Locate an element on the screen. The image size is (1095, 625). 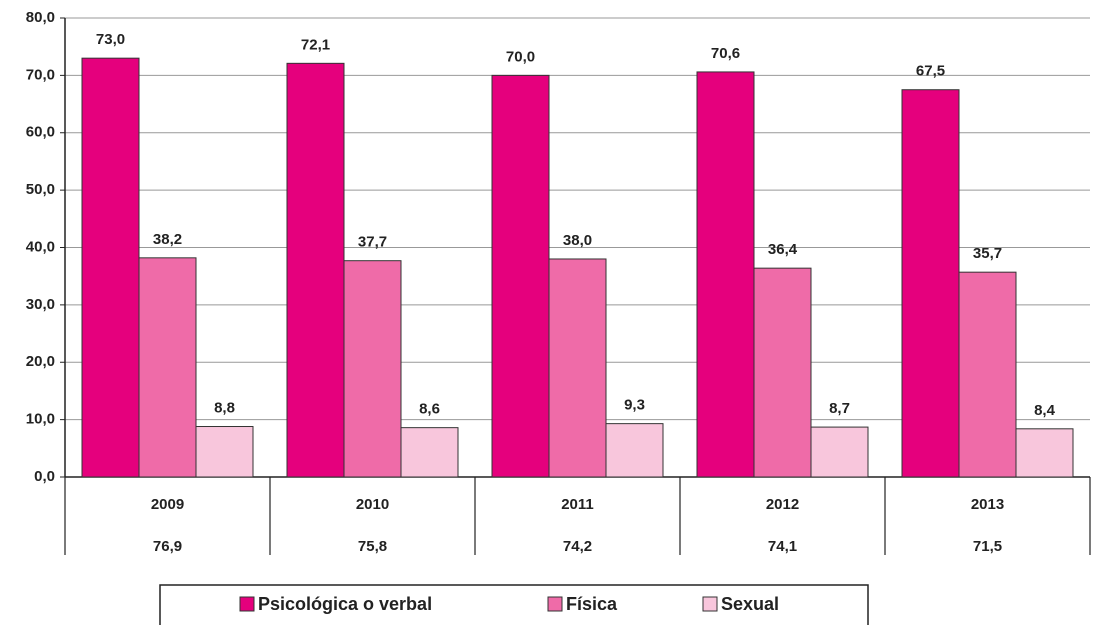
x-tick-label: 2012 is located at coordinates (782, 504).